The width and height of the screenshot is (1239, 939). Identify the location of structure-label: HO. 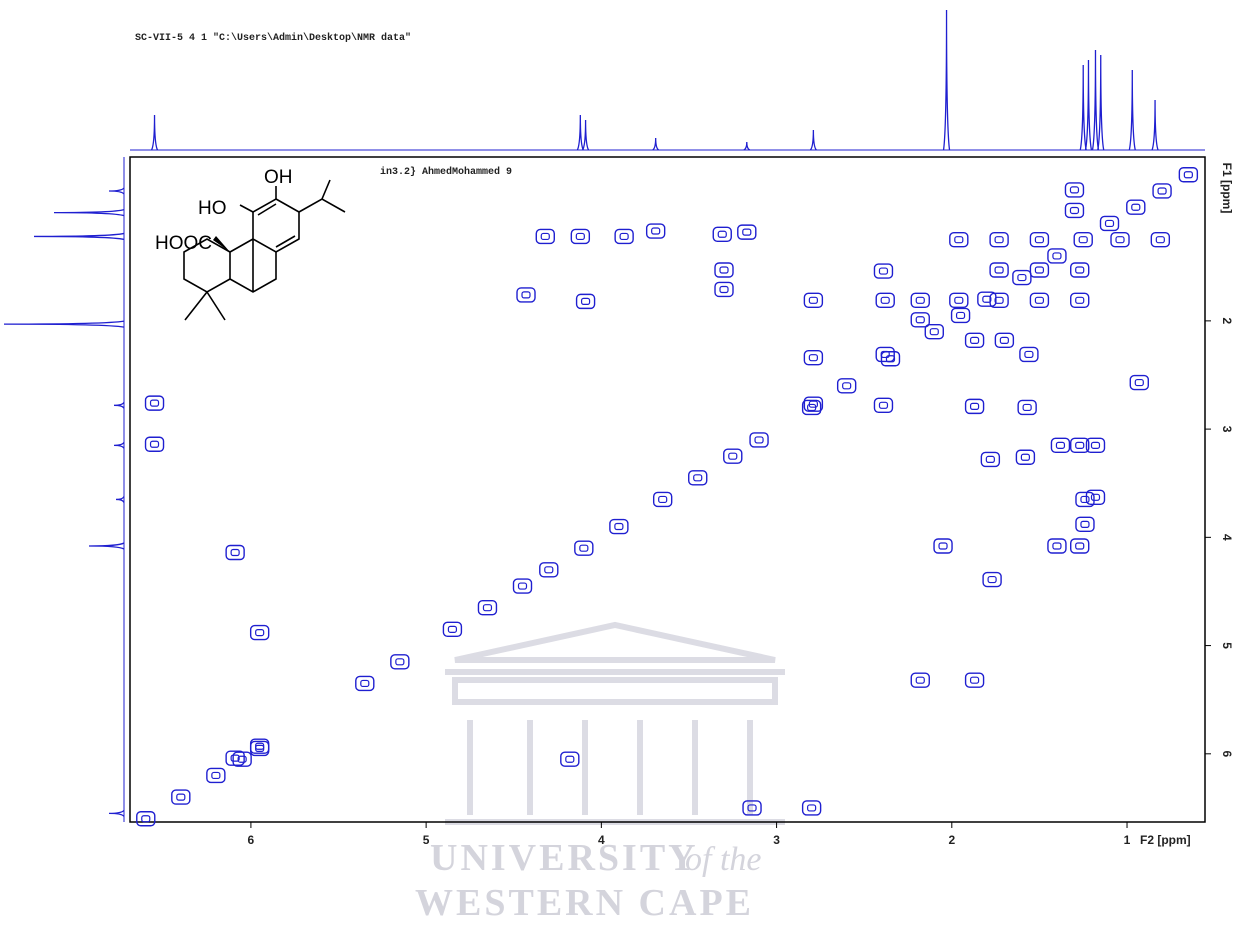
(212, 208).